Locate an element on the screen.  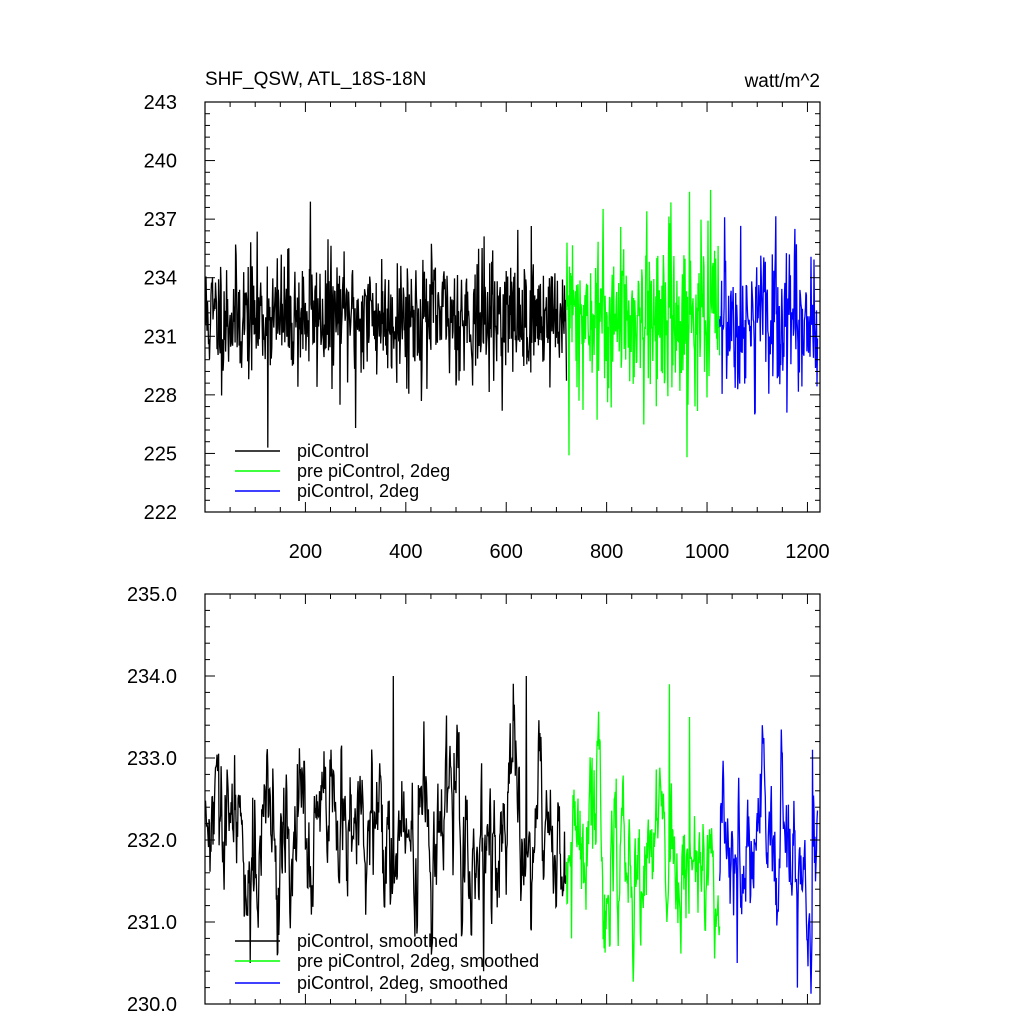
series-line-pre-picontrol-2deg is located at coordinates (643, 323).